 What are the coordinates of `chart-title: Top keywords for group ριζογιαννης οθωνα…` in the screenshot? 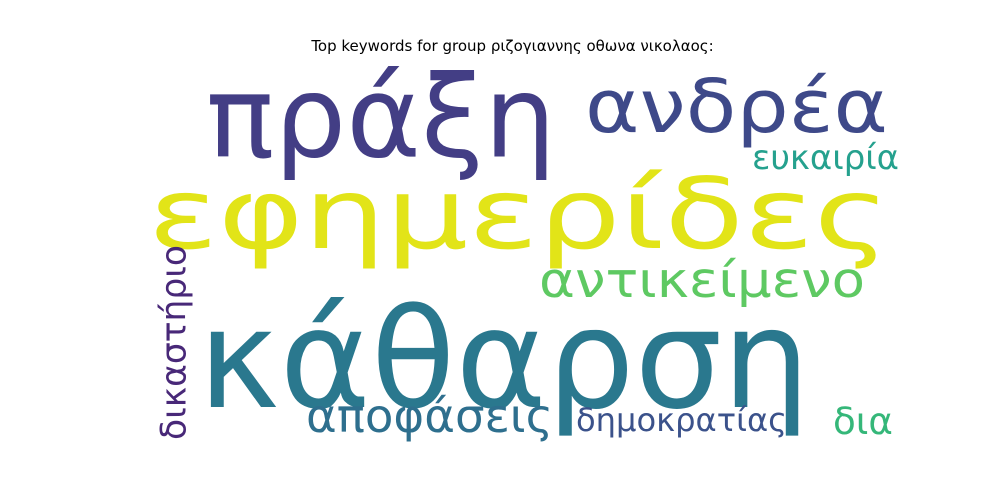 It's located at (512, 46).